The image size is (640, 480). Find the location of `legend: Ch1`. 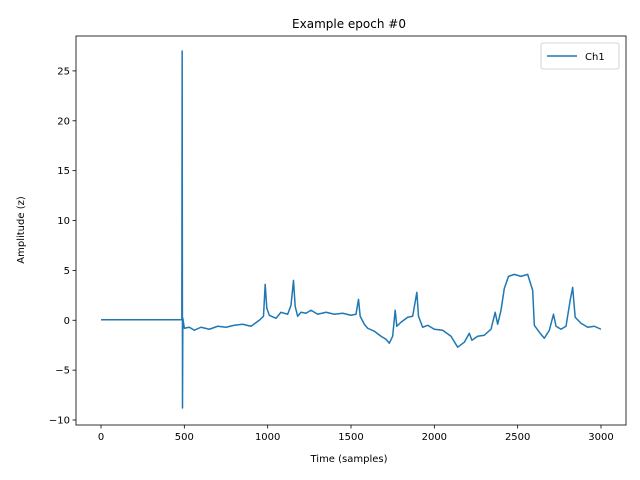

legend: Ch1 is located at coordinates (580, 56).